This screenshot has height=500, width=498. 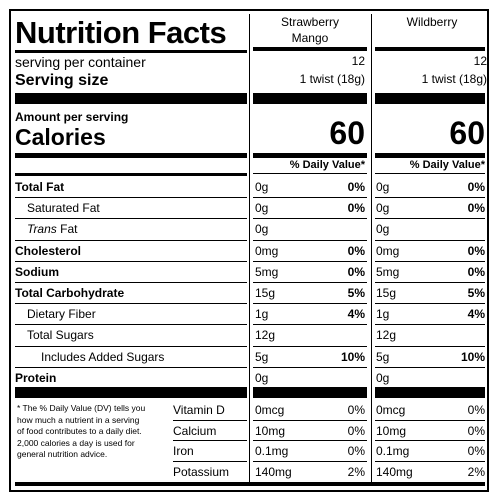 What do you see at coordinates (394, 471) in the screenshot?
I see `col2-amount: 140mg` at bounding box center [394, 471].